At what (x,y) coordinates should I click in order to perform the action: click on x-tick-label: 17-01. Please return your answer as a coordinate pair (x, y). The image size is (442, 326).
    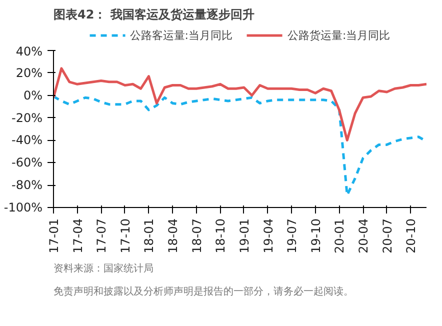
    Looking at the image, I should click on (54, 236).